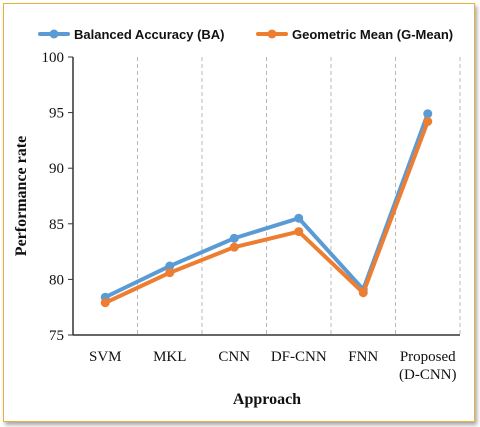 The height and width of the screenshot is (427, 480). What do you see at coordinates (56, 225) in the screenshot?
I see `y-tick-label: 85` at bounding box center [56, 225].